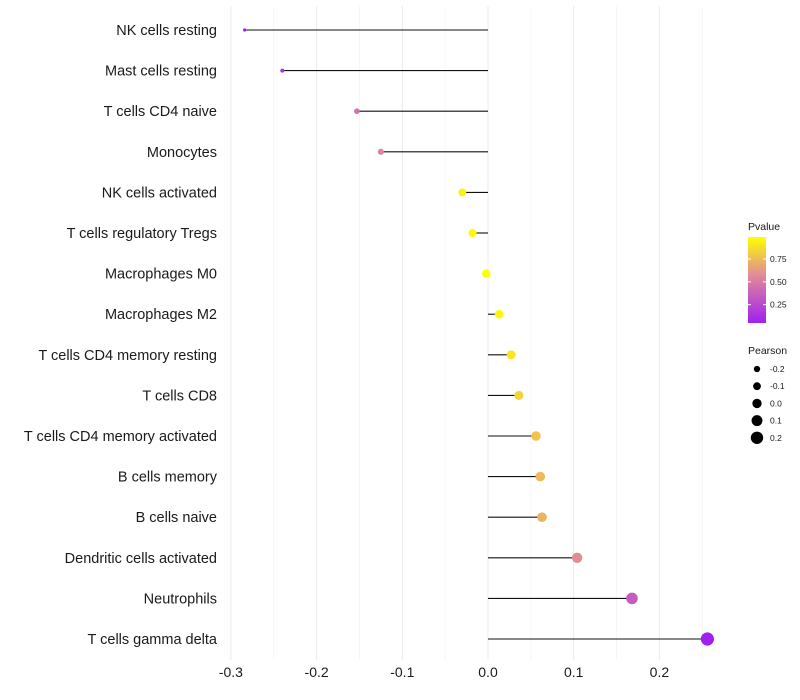  What do you see at coordinates (777, 386) in the screenshot?
I see `legend-pearson-label: -0.1` at bounding box center [777, 386].